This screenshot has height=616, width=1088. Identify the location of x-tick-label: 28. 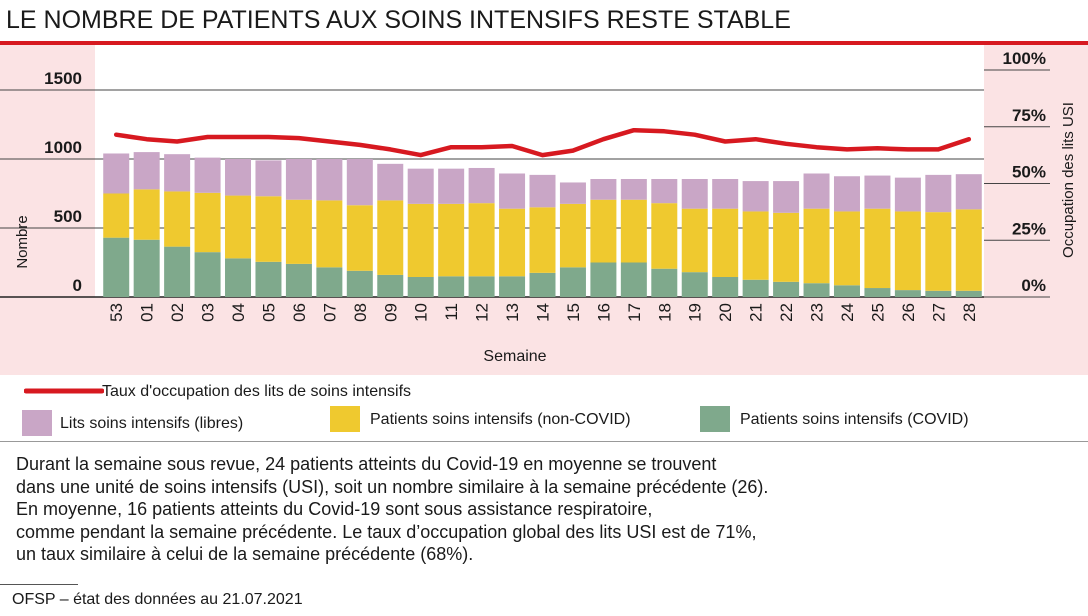
(969, 312).